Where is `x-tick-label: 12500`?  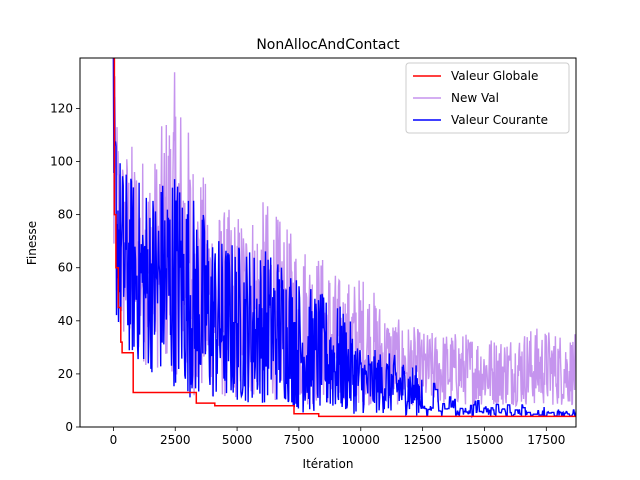 x-tick-label: 12500 is located at coordinates (423, 440).